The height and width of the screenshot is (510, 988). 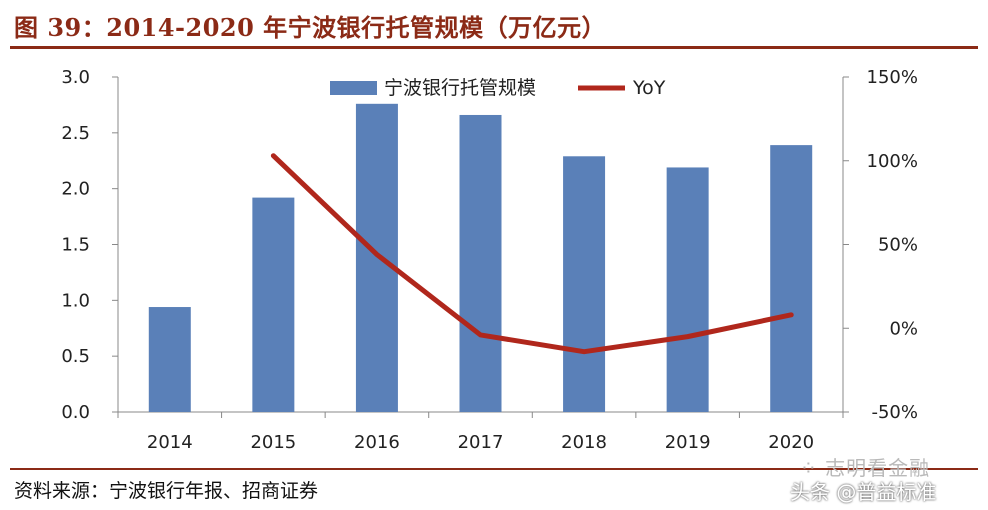 I want to click on x-tick-label: 2016, so click(x=377, y=442).